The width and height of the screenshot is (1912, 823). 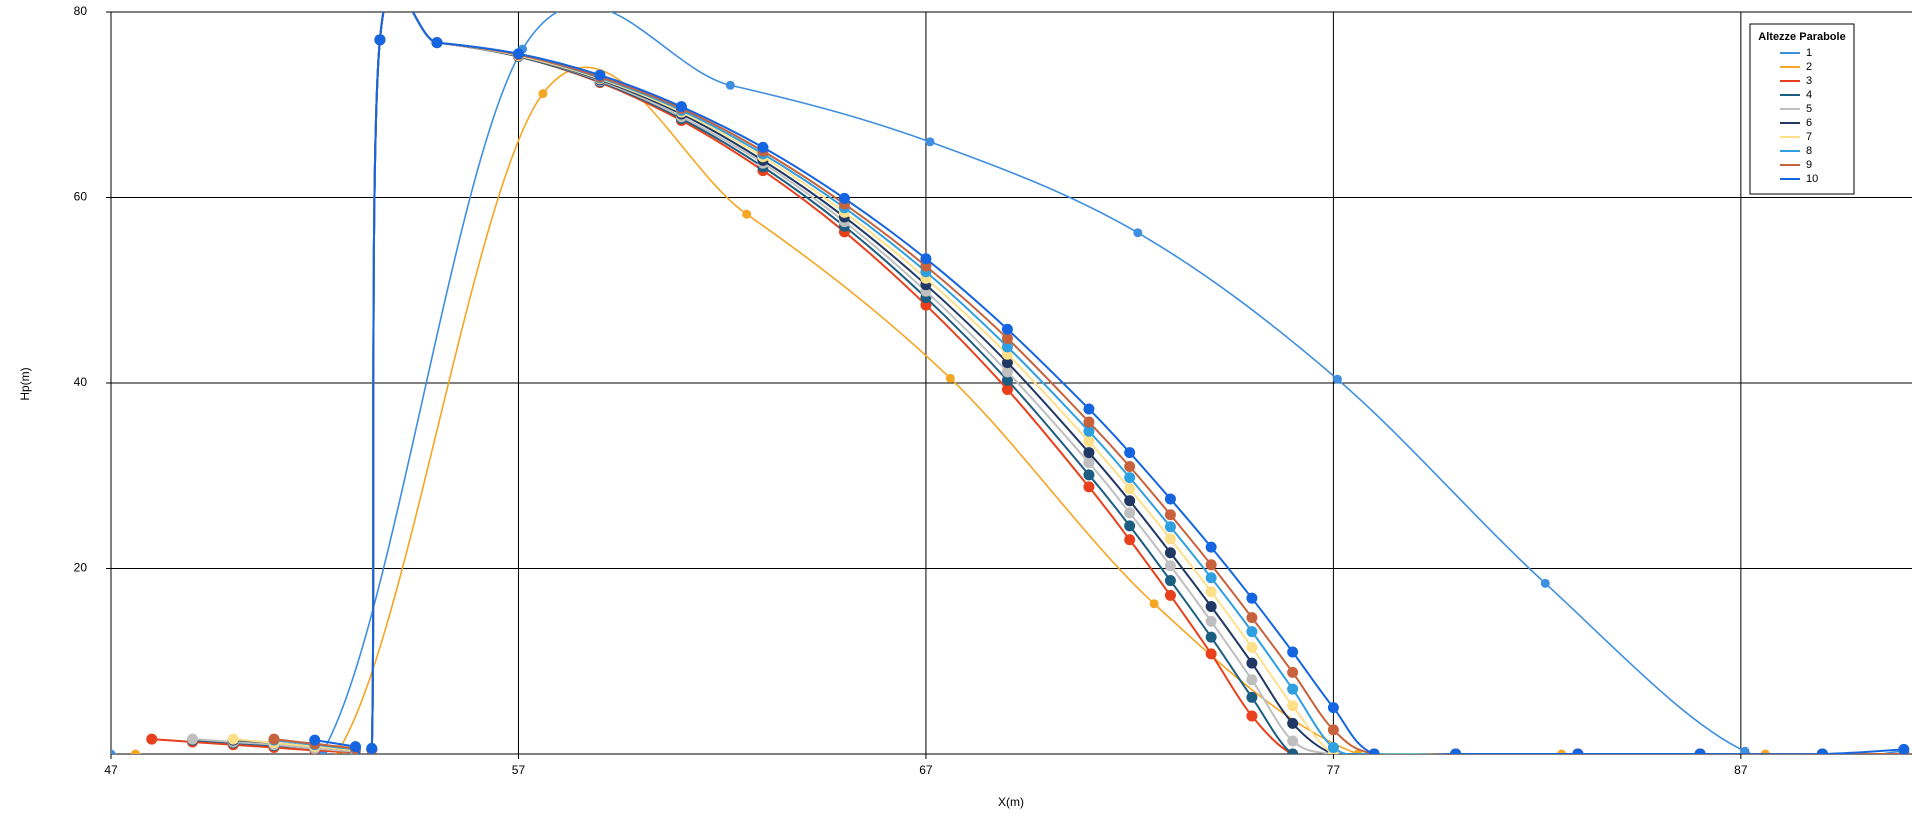 I want to click on legend-label: 5, so click(x=1809, y=109).